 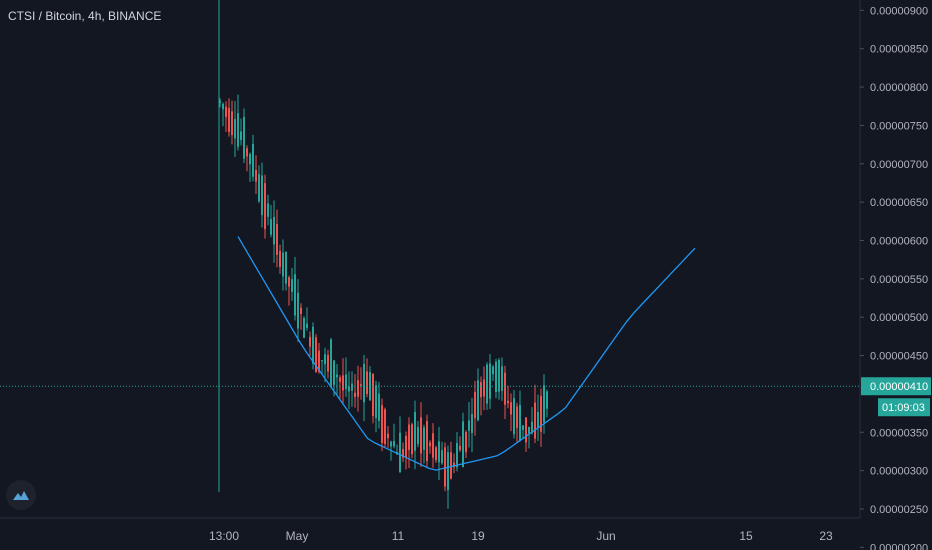 I want to click on price-tick-label: 0.00000800, so click(x=899, y=88).